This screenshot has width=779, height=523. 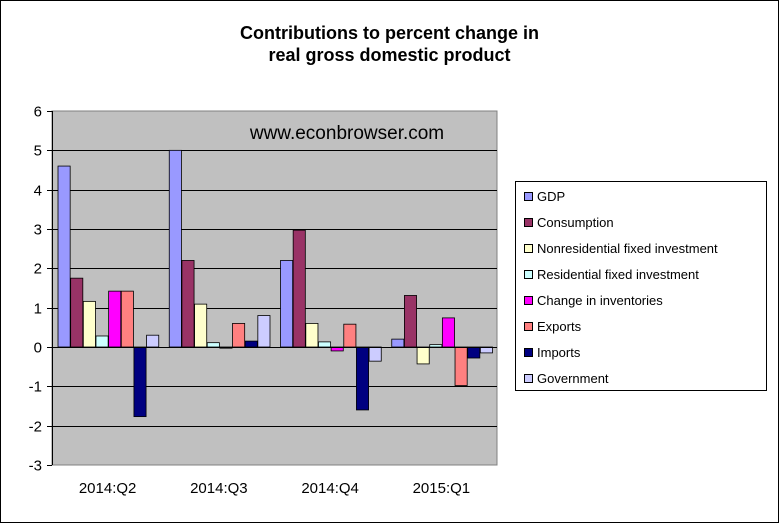 I want to click on y-tick-label: 3, so click(x=38, y=230).